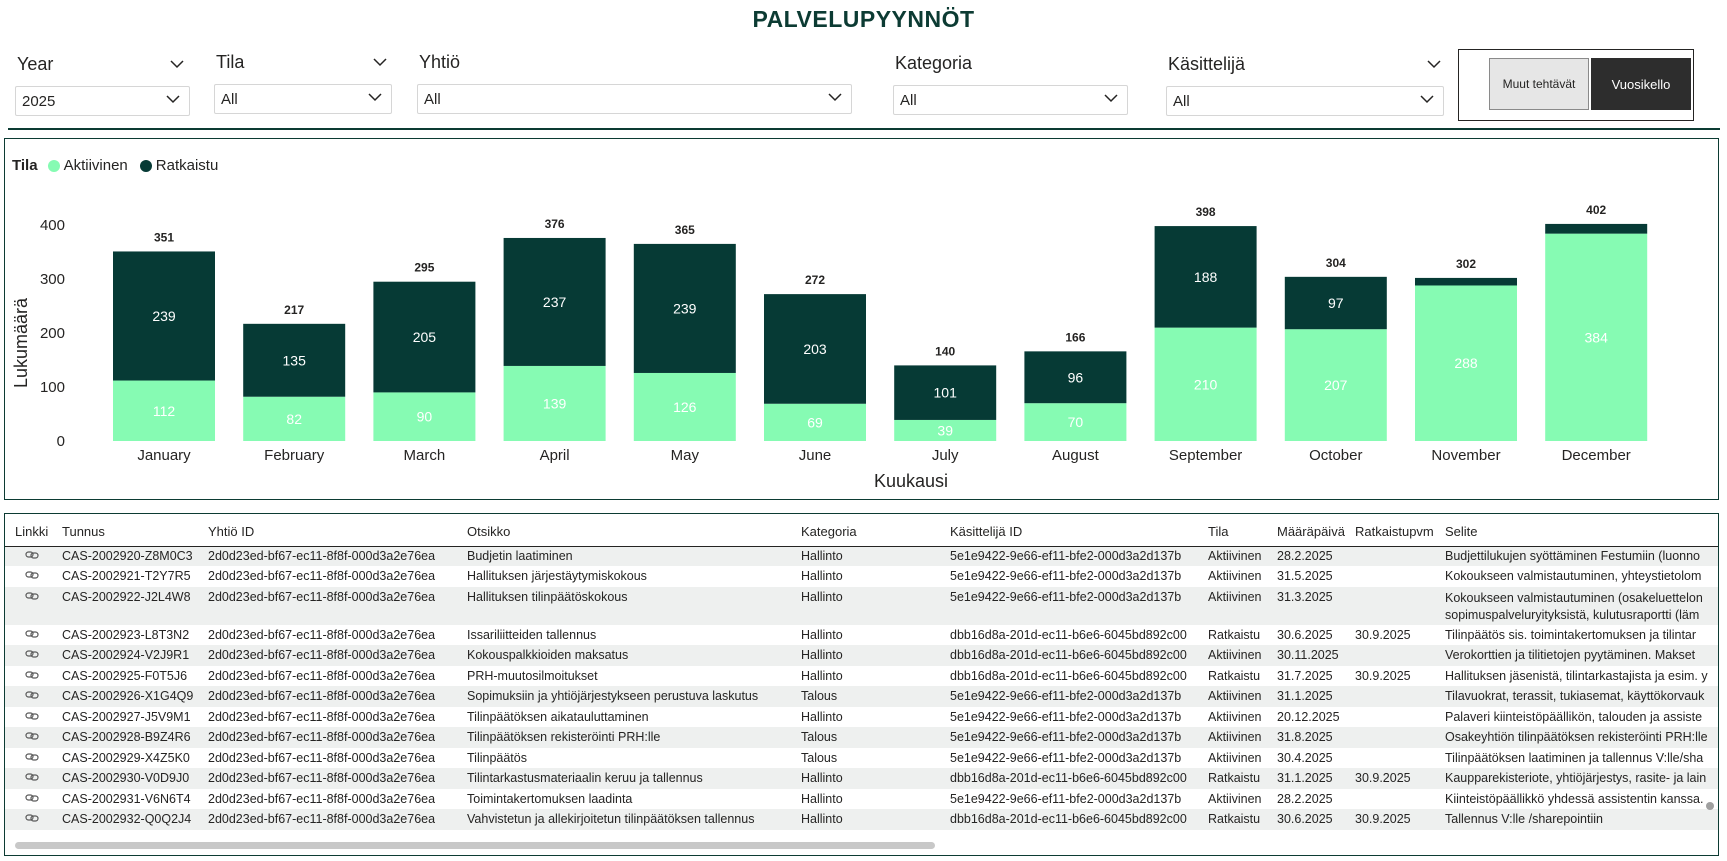 The height and width of the screenshot is (861, 1727). Describe the element at coordinates (32, 531) in the screenshot. I see `column-header: Linkki` at that location.